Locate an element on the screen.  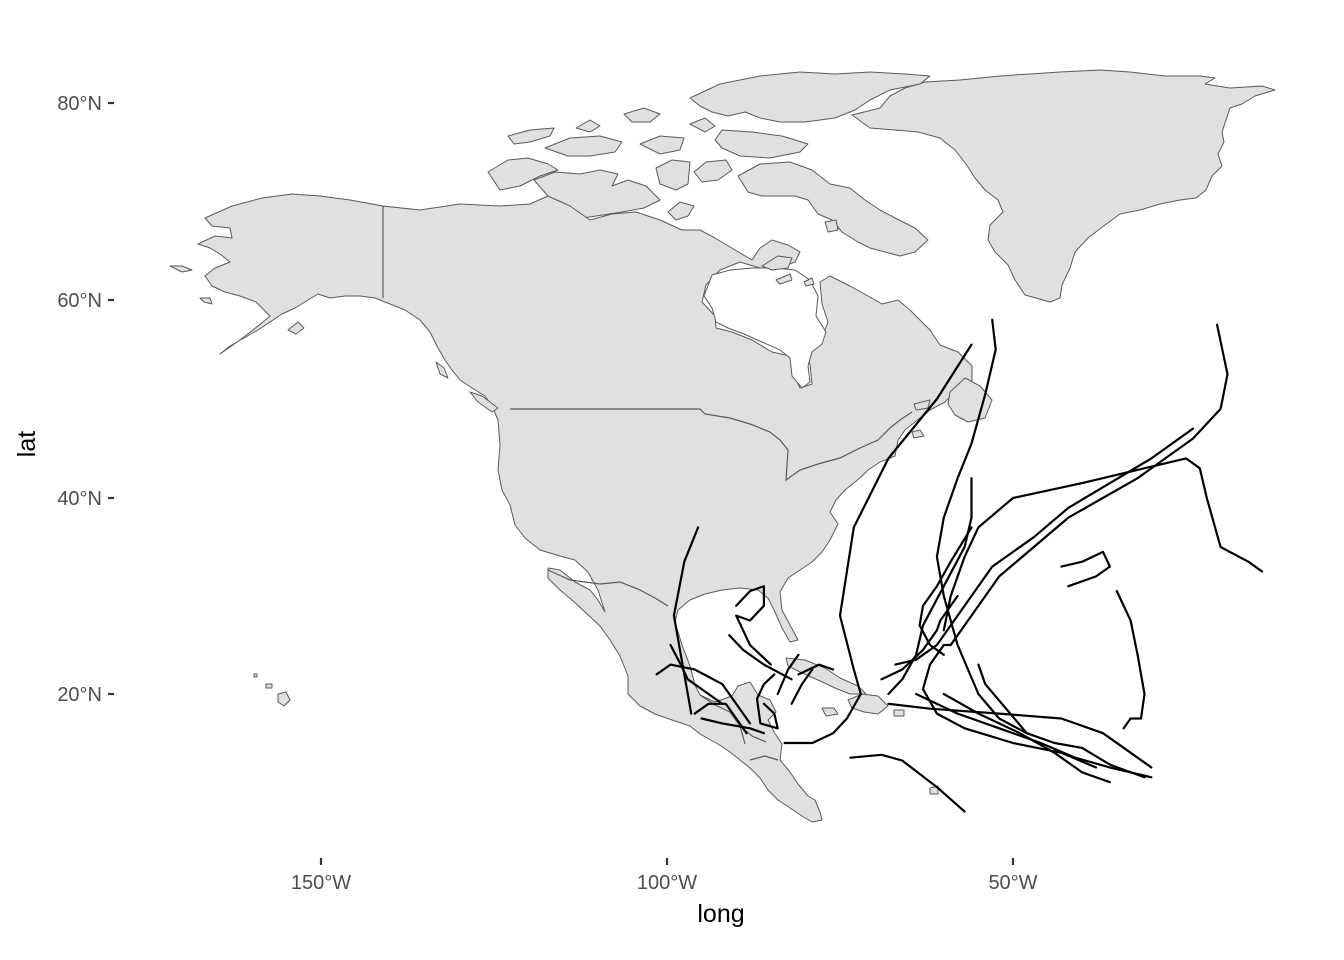
border-usa-mexico is located at coordinates (608, 588).